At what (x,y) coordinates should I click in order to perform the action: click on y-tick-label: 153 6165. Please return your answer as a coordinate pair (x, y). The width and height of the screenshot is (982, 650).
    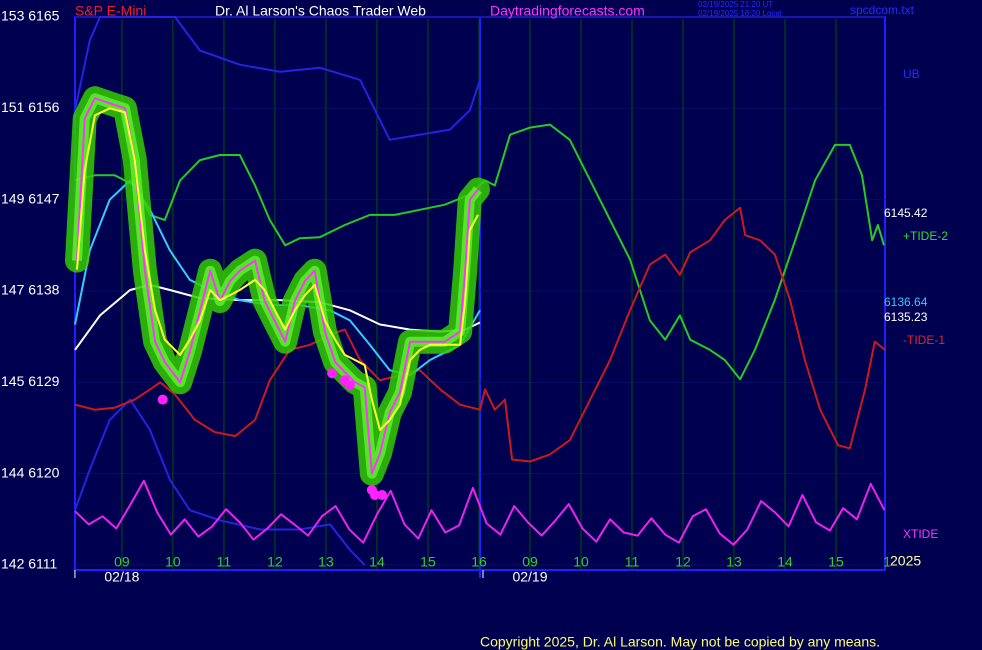
    Looking at the image, I should click on (30, 16).